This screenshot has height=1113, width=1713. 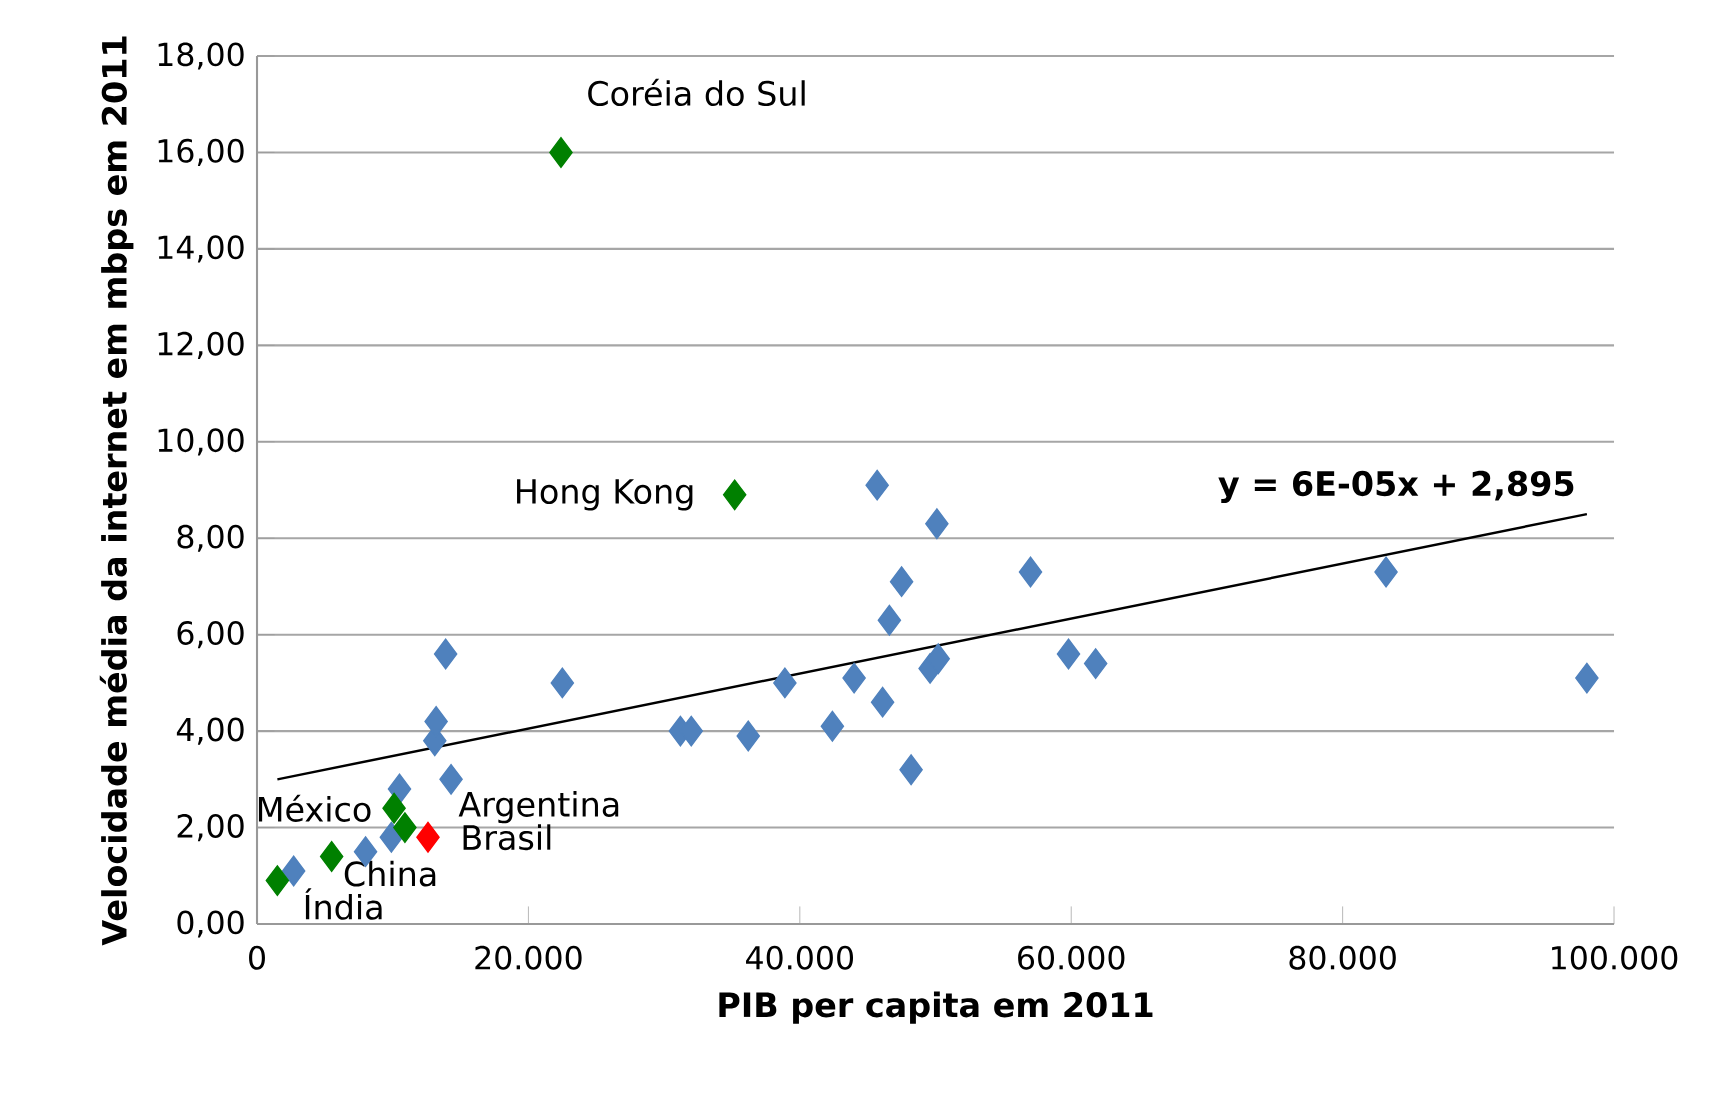 What do you see at coordinates (800, 957) in the screenshot?
I see `x-tick-label: 40.000` at bounding box center [800, 957].